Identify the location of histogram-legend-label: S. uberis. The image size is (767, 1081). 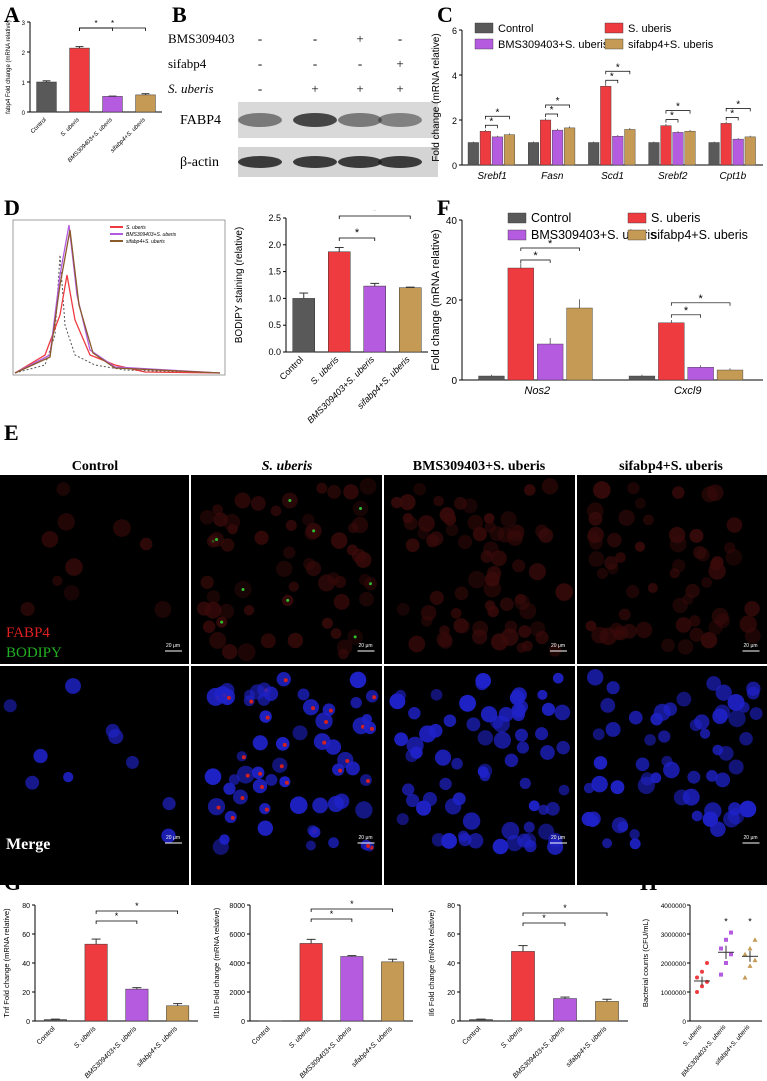
(136, 228).